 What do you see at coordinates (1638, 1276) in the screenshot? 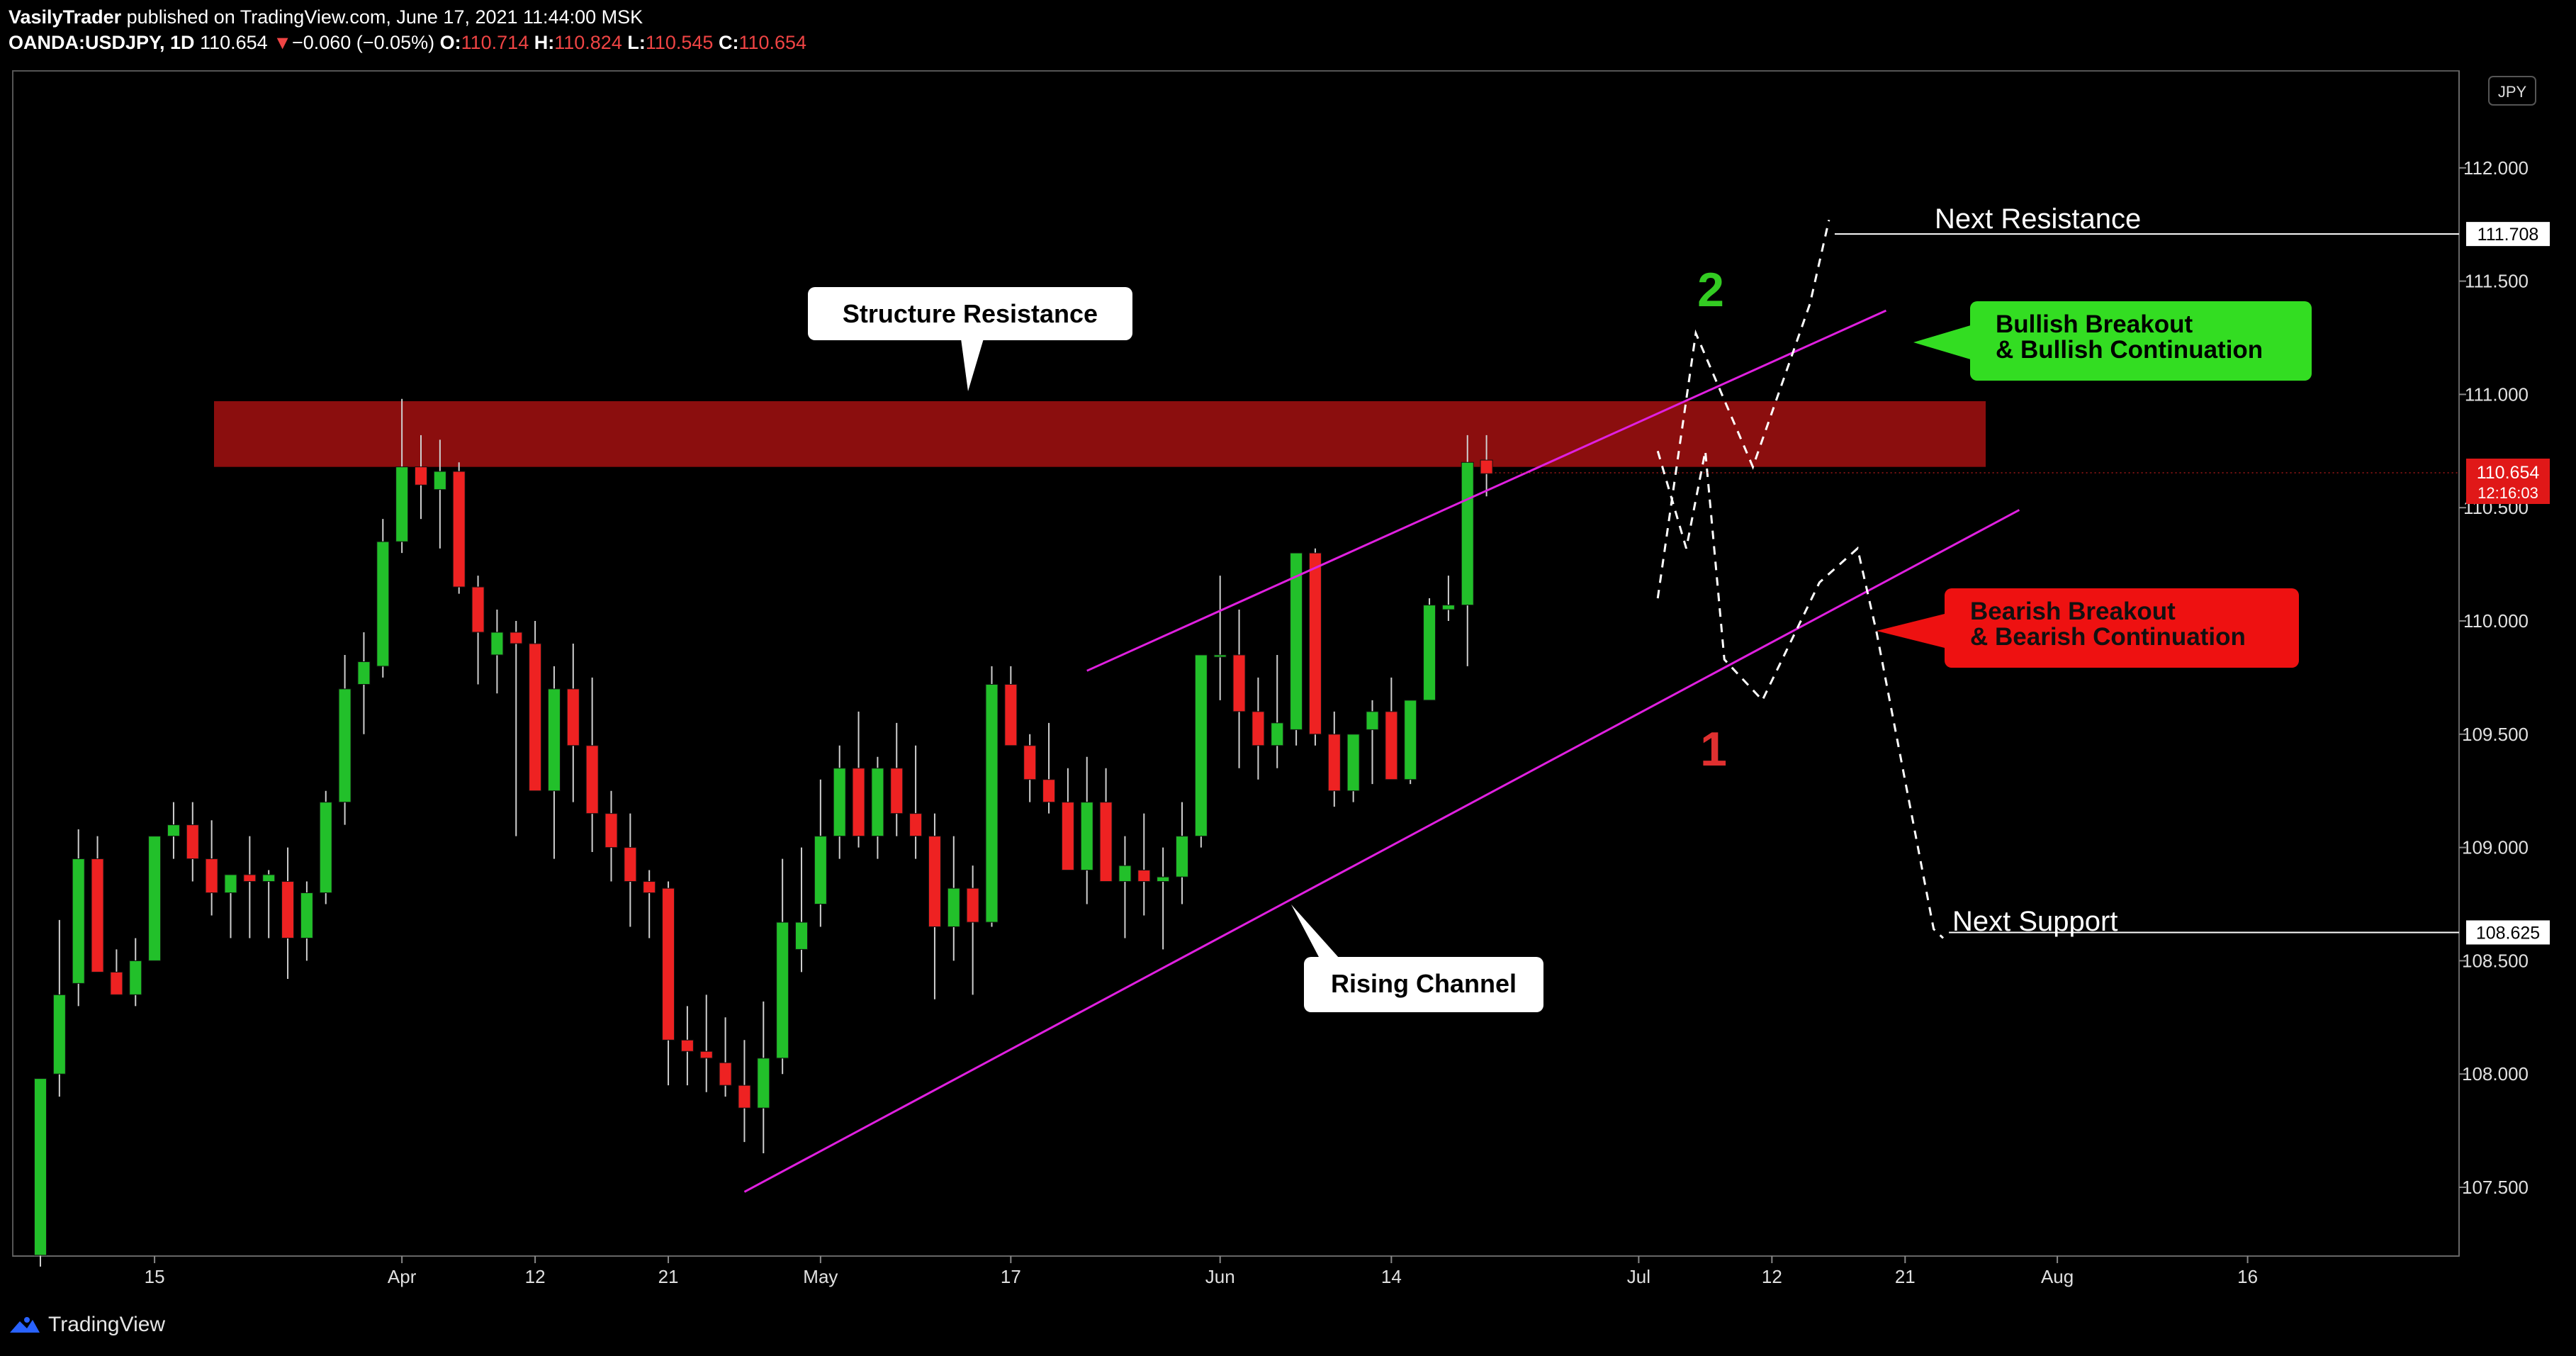
I see `x-tick-label: Jul` at bounding box center [1638, 1276].